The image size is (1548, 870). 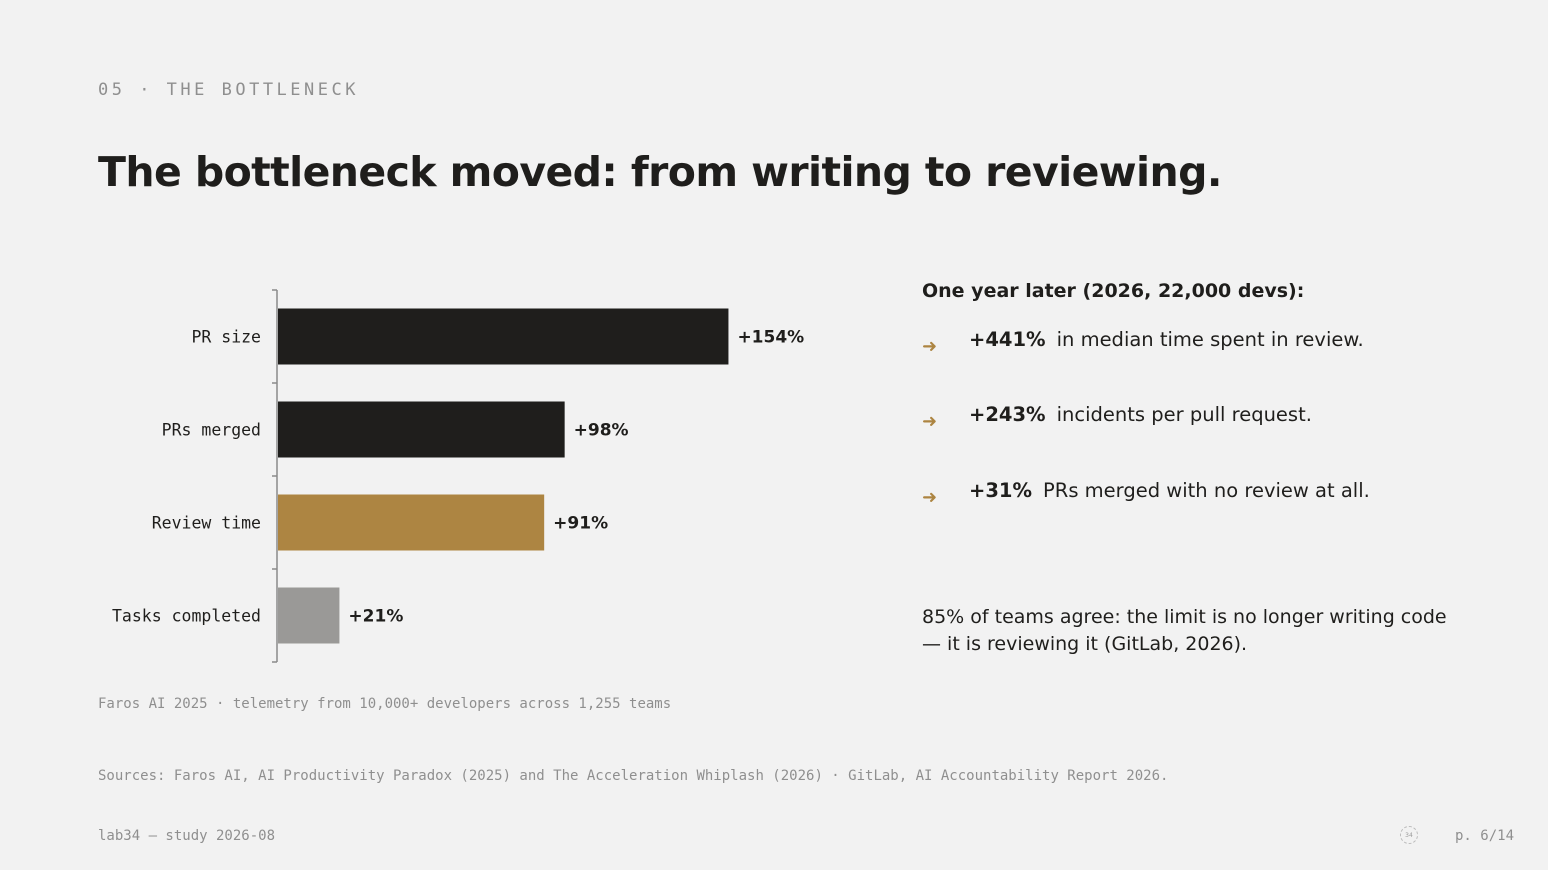 What do you see at coordinates (211, 430) in the screenshot?
I see `category-label: PRs merged` at bounding box center [211, 430].